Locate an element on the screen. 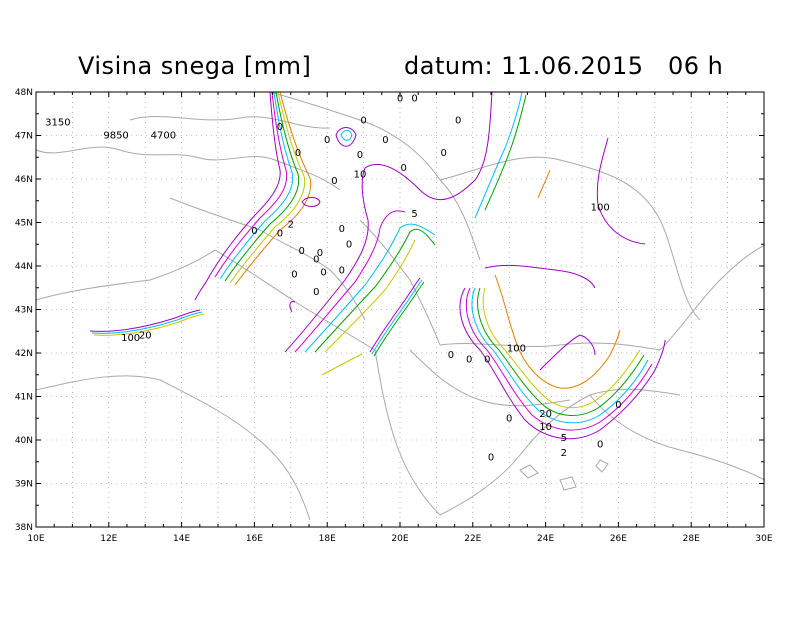 Image resolution: width=800 pixels, height=618 pixels. border-austria is located at coordinates (230, 122).